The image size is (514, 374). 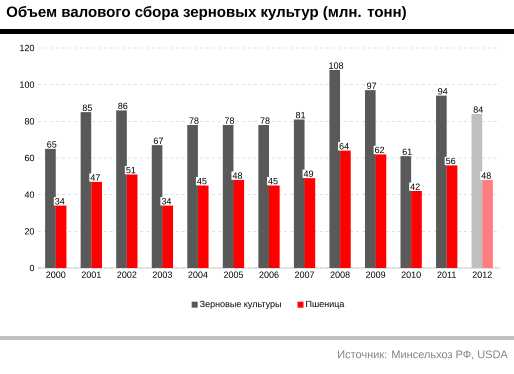 What do you see at coordinates (415, 187) in the screenshot?
I see `data-label: 42` at bounding box center [415, 187].